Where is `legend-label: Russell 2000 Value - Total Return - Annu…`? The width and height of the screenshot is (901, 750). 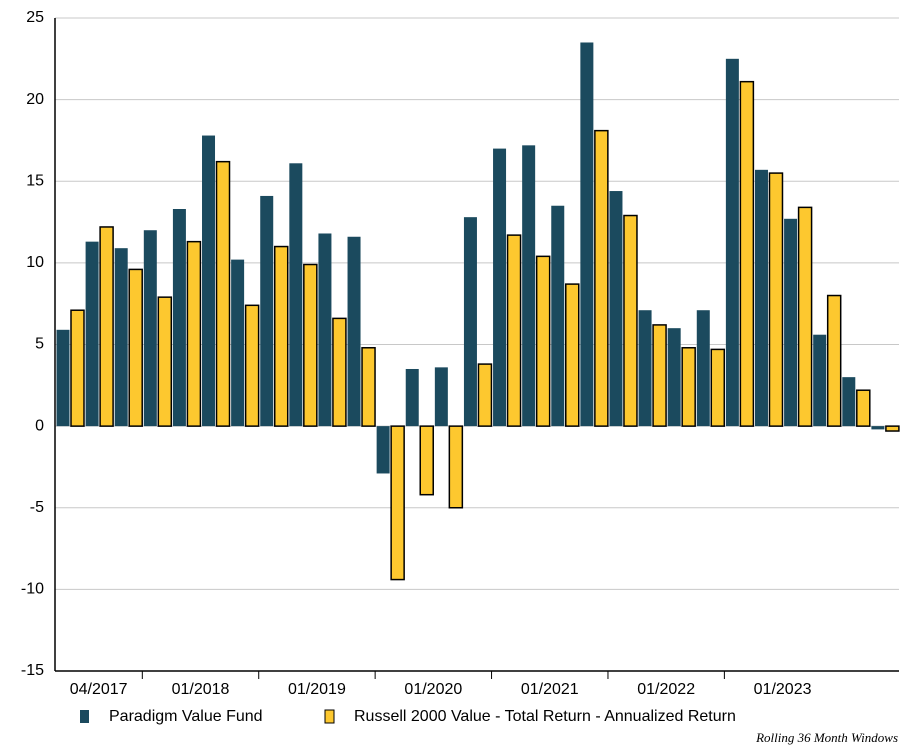 legend-label: Russell 2000 Value - Total Return - Annu… is located at coordinates (545, 716).